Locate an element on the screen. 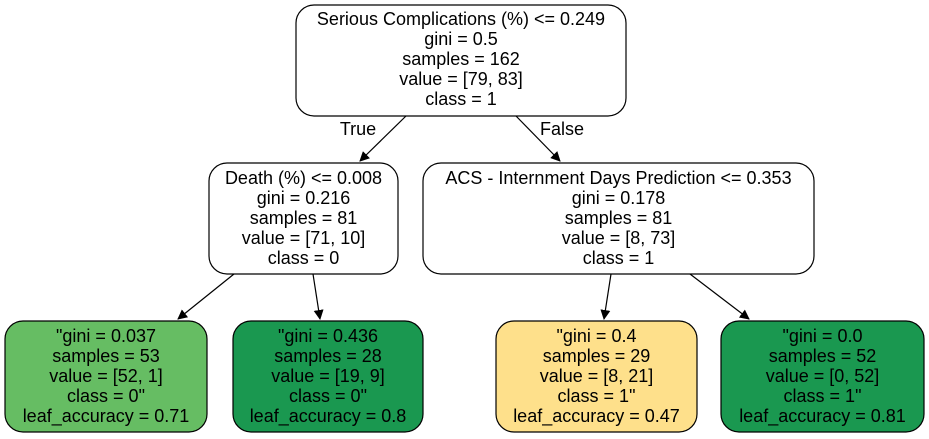 Image resolution: width=929 pixels, height=439 pixels. node-root-line-1: Serious Complications (%) <= 0.249 is located at coordinates (461, 19).